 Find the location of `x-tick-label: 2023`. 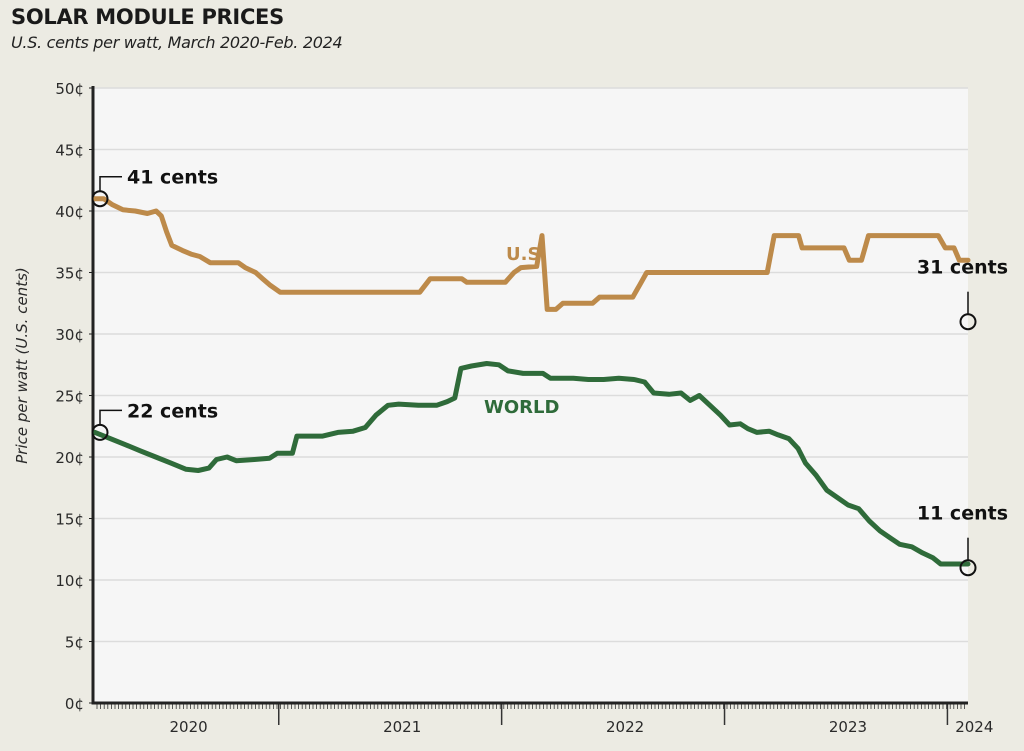

x-tick-label: 2023 is located at coordinates (848, 727).